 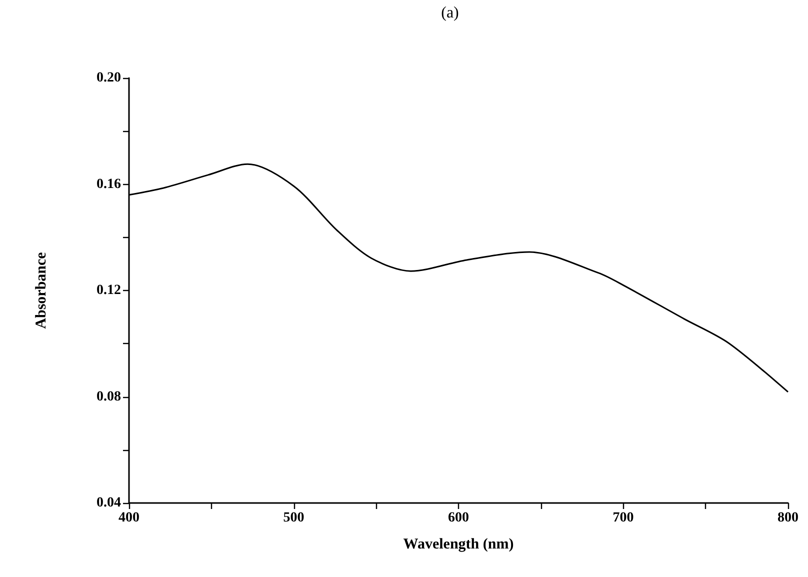 I want to click on x-tick-label: 700, so click(x=623, y=518).